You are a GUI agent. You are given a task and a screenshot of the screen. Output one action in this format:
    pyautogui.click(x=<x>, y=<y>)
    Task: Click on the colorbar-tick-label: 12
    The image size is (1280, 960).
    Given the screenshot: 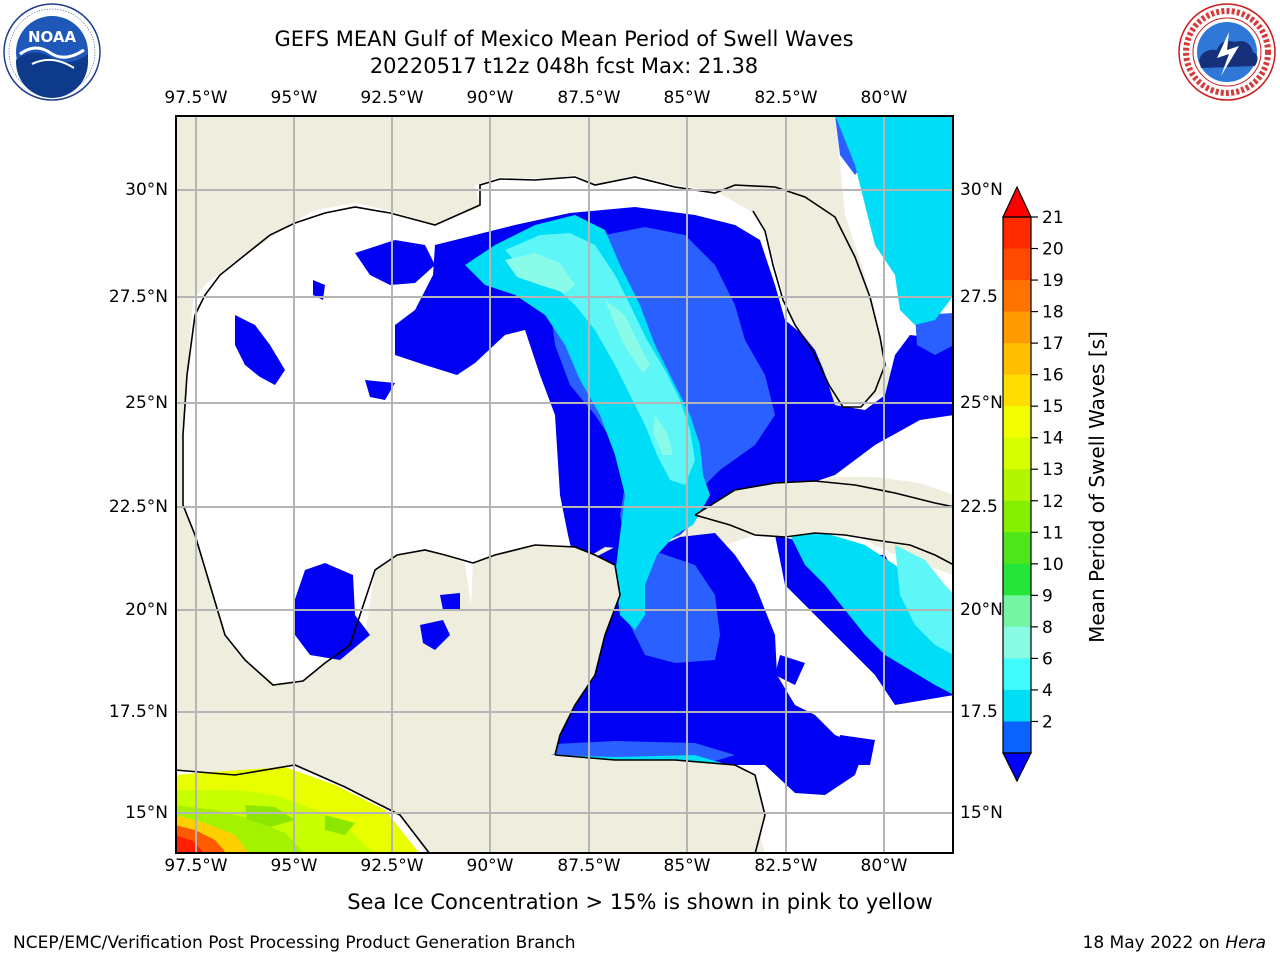 What is the action you would take?
    pyautogui.click(x=1053, y=502)
    